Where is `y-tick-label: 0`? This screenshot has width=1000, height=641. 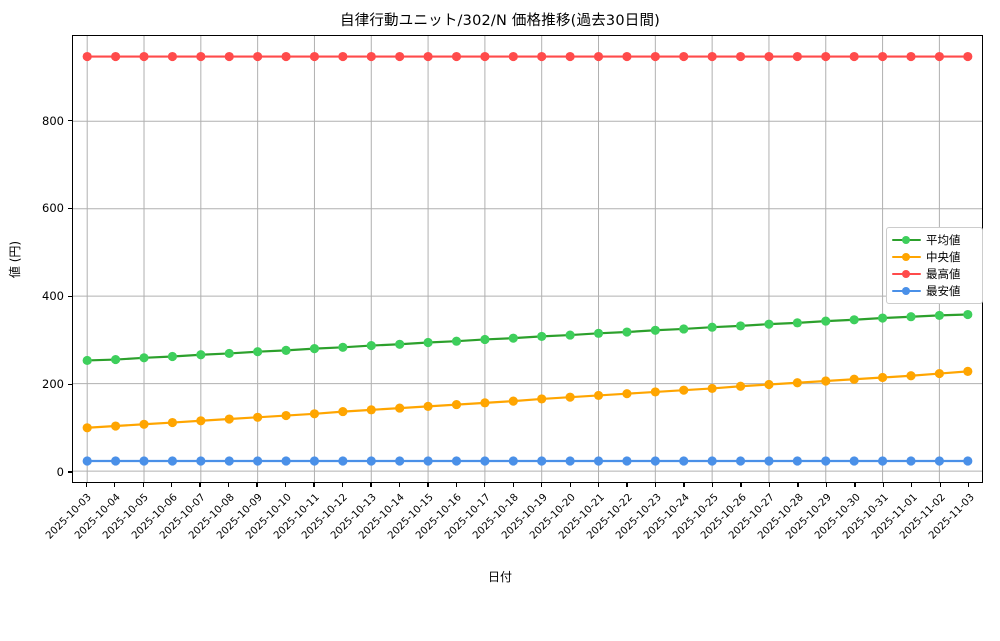 y-tick-label: 0 is located at coordinates (60, 472).